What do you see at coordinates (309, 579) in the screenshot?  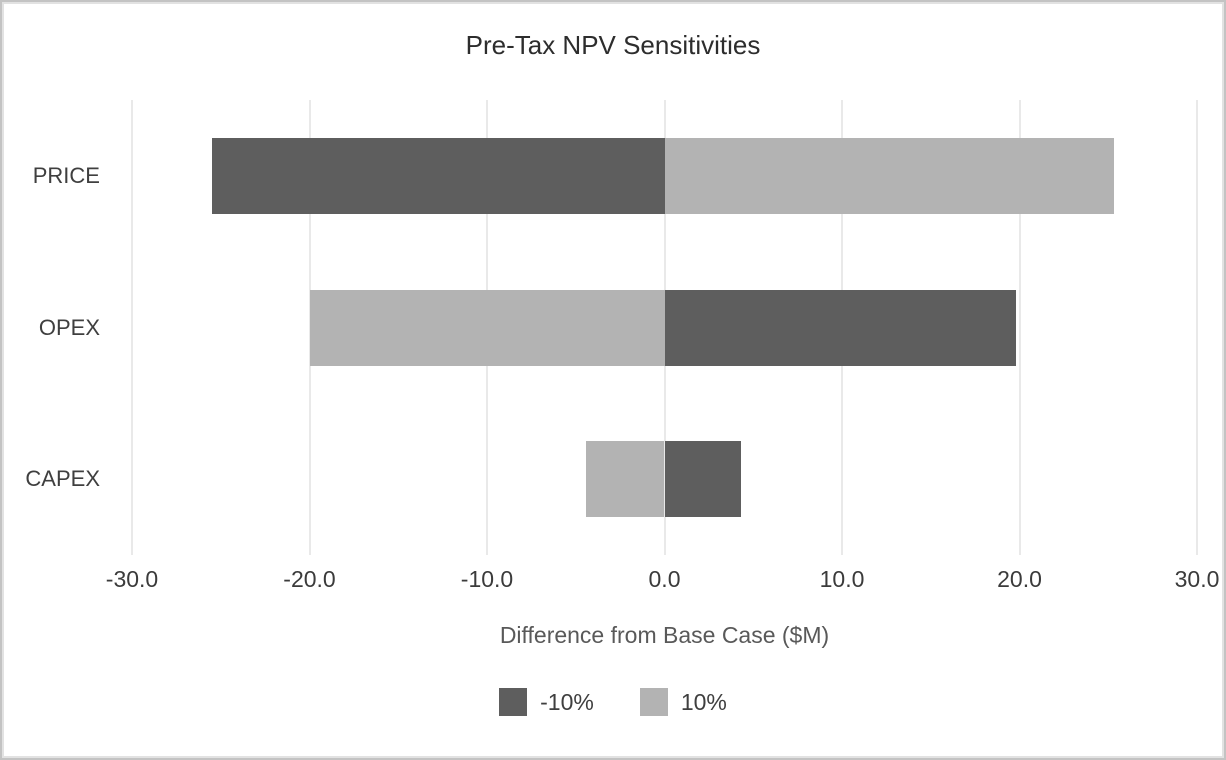 I see `x-tick-label: -20.0` at bounding box center [309, 579].